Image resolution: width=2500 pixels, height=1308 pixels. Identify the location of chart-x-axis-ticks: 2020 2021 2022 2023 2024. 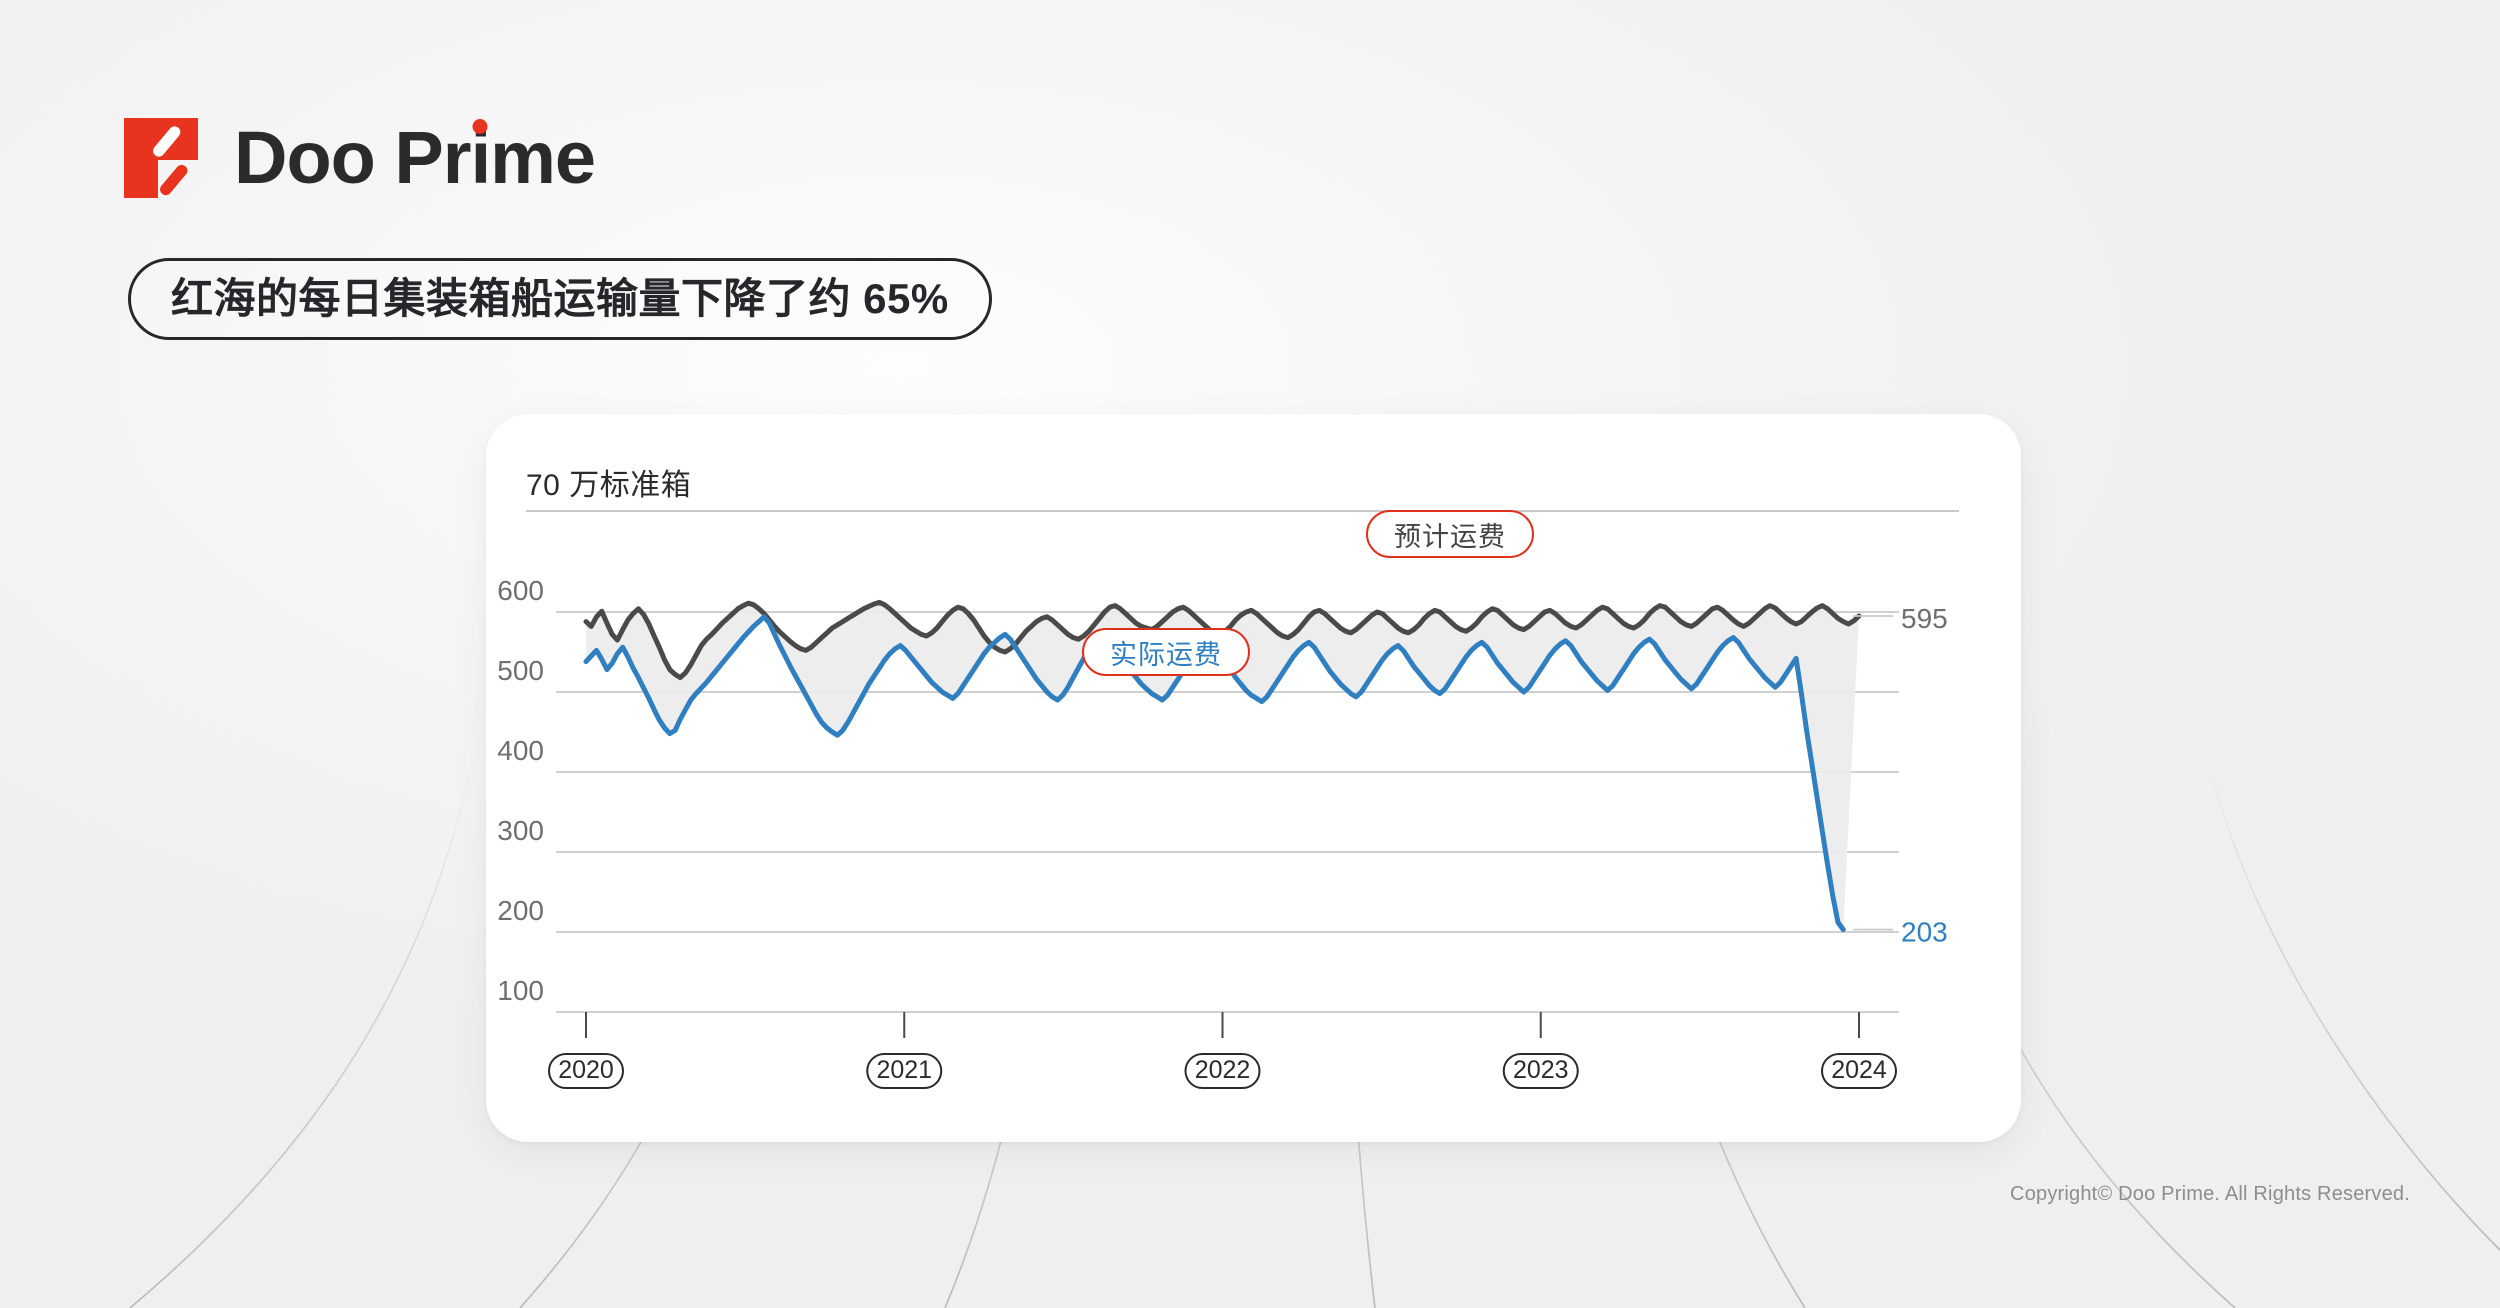
(1222, 1050).